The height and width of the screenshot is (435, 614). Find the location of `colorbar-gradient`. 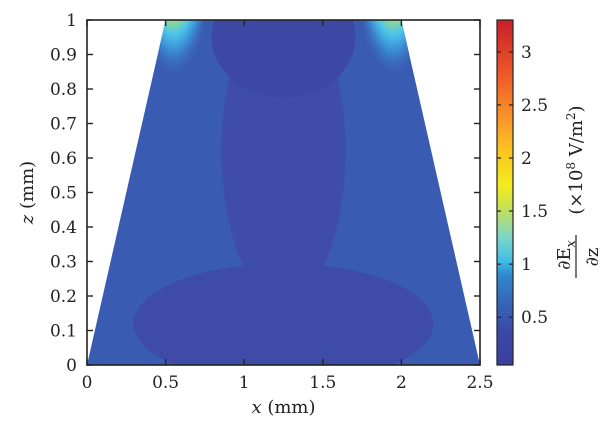

colorbar-gradient is located at coordinates (505, 192).